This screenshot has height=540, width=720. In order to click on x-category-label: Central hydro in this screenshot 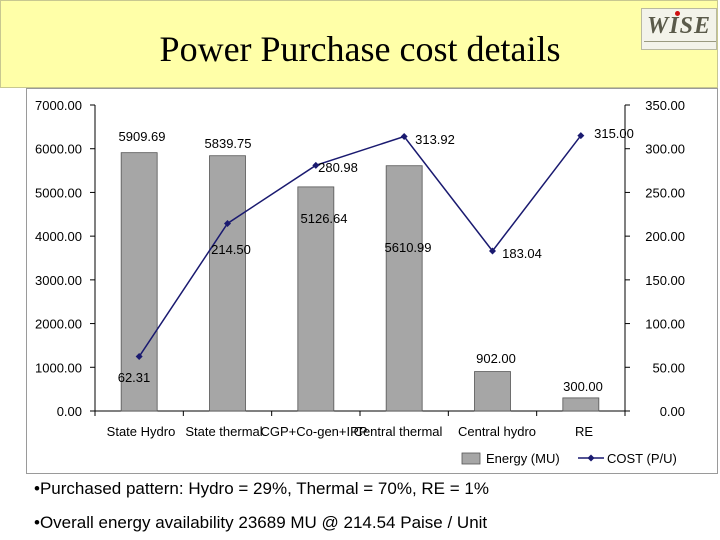, I will do `click(497, 431)`.